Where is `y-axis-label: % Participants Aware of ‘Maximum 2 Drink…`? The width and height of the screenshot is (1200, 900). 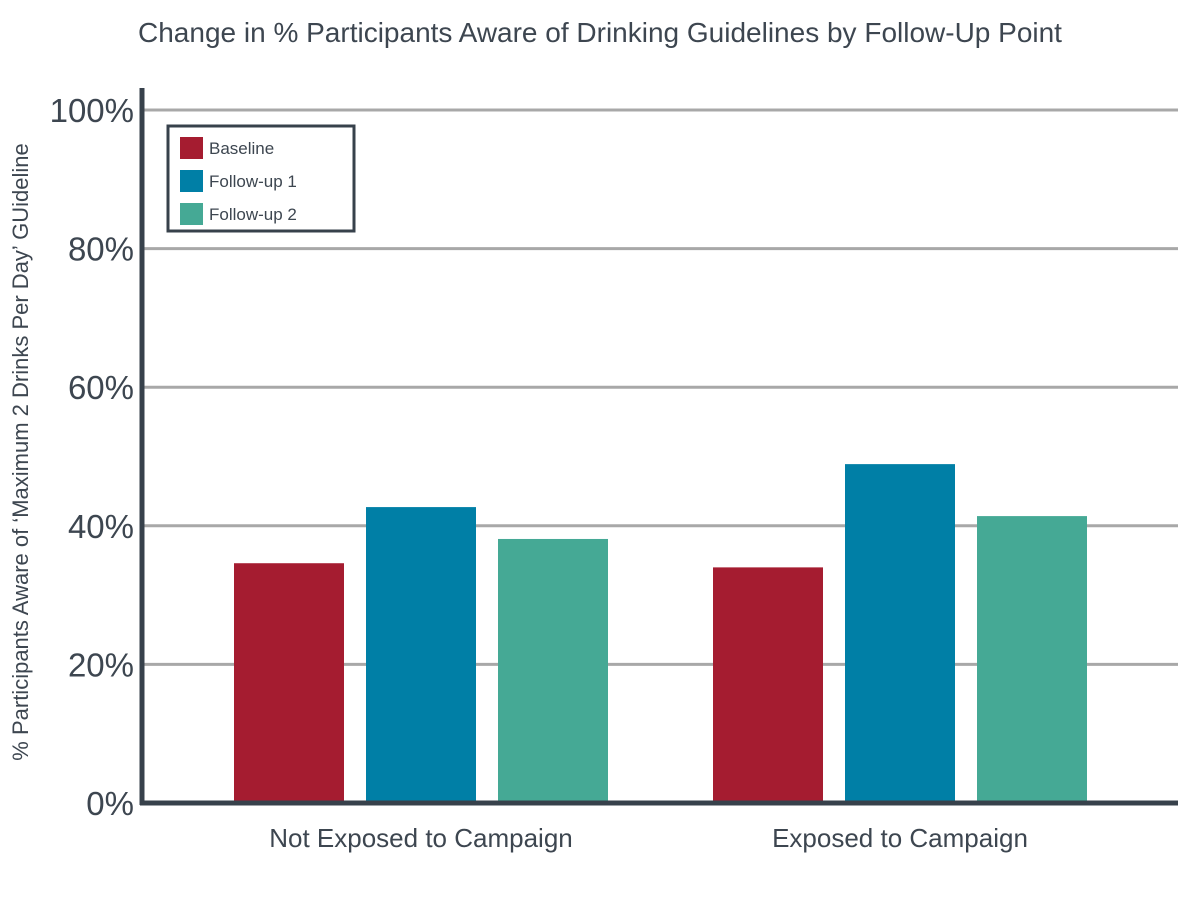 y-axis-label: % Participants Aware of ‘Maximum 2 Drink… is located at coordinates (20, 451).